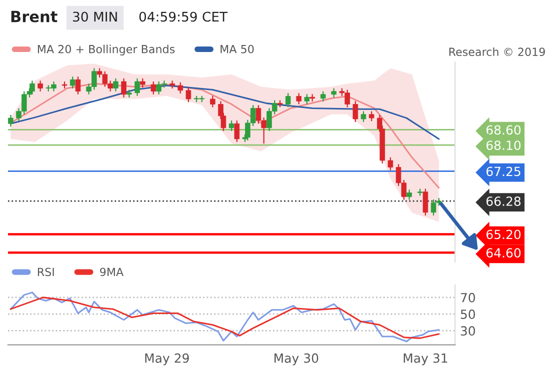 The width and height of the screenshot is (554, 372). I want to click on legend-label: MA 50, so click(237, 49).